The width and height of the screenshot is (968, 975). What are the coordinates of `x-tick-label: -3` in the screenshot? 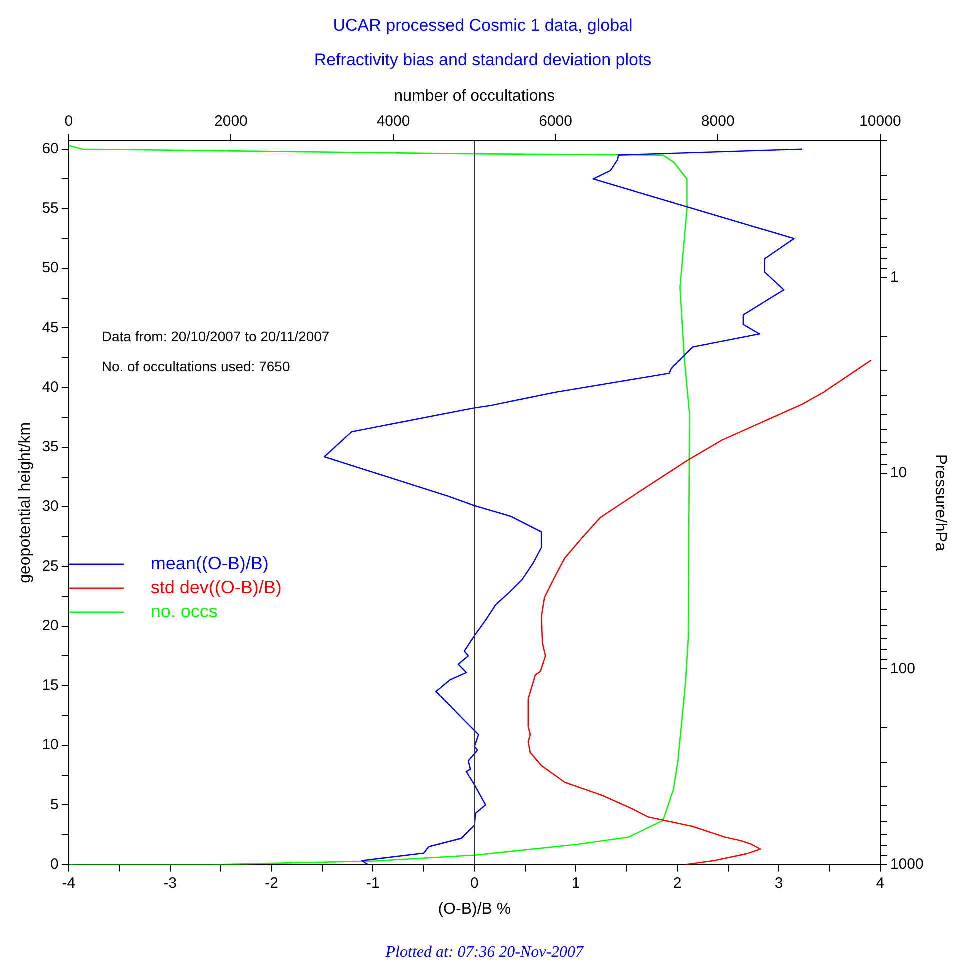 It's located at (170, 883).